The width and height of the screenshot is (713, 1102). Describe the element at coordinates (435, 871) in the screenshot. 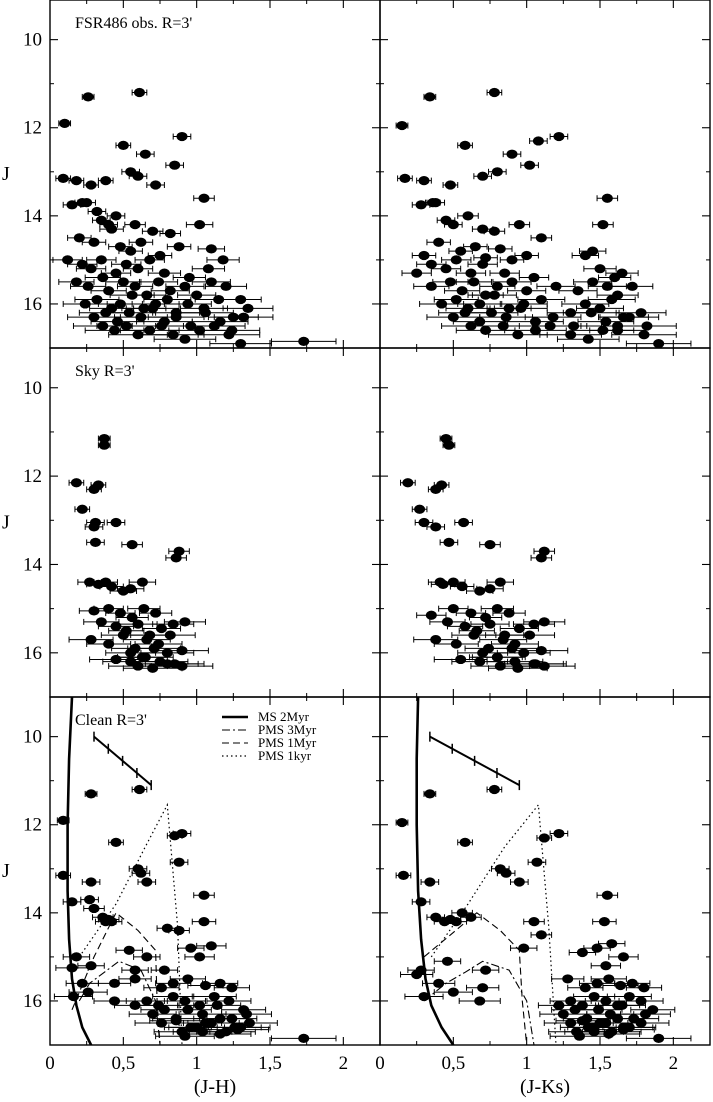

I see `isochrone-ms-2myr` at that location.